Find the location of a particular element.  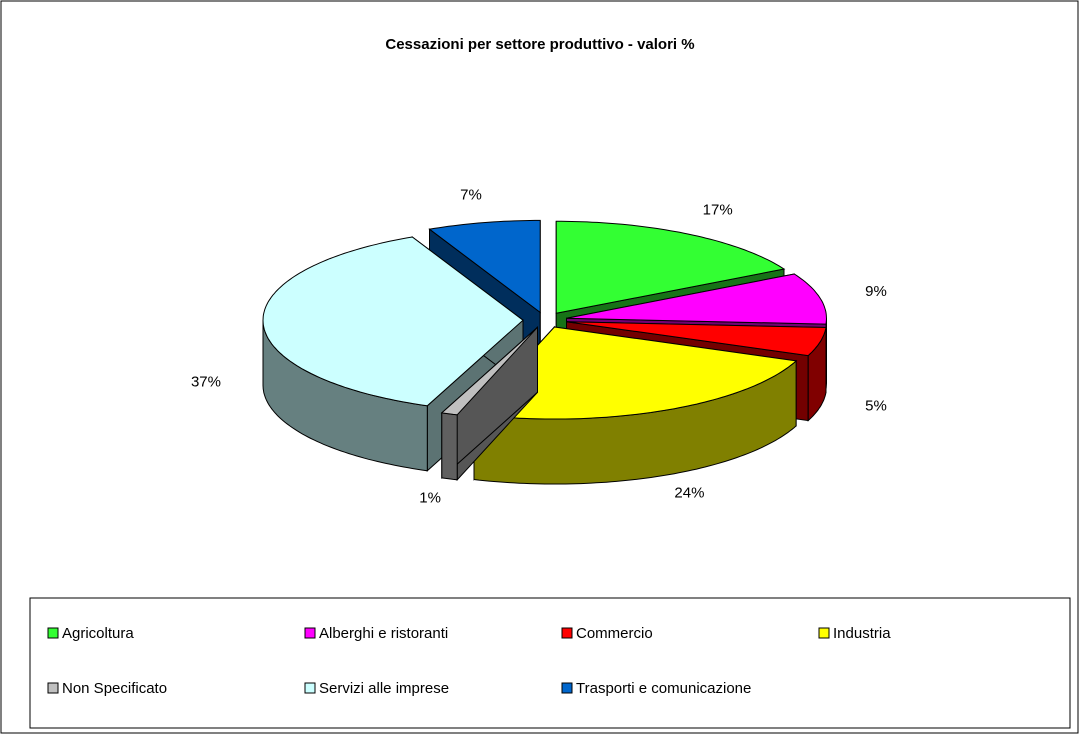

slice-outer-wall is located at coordinates (449, 446).